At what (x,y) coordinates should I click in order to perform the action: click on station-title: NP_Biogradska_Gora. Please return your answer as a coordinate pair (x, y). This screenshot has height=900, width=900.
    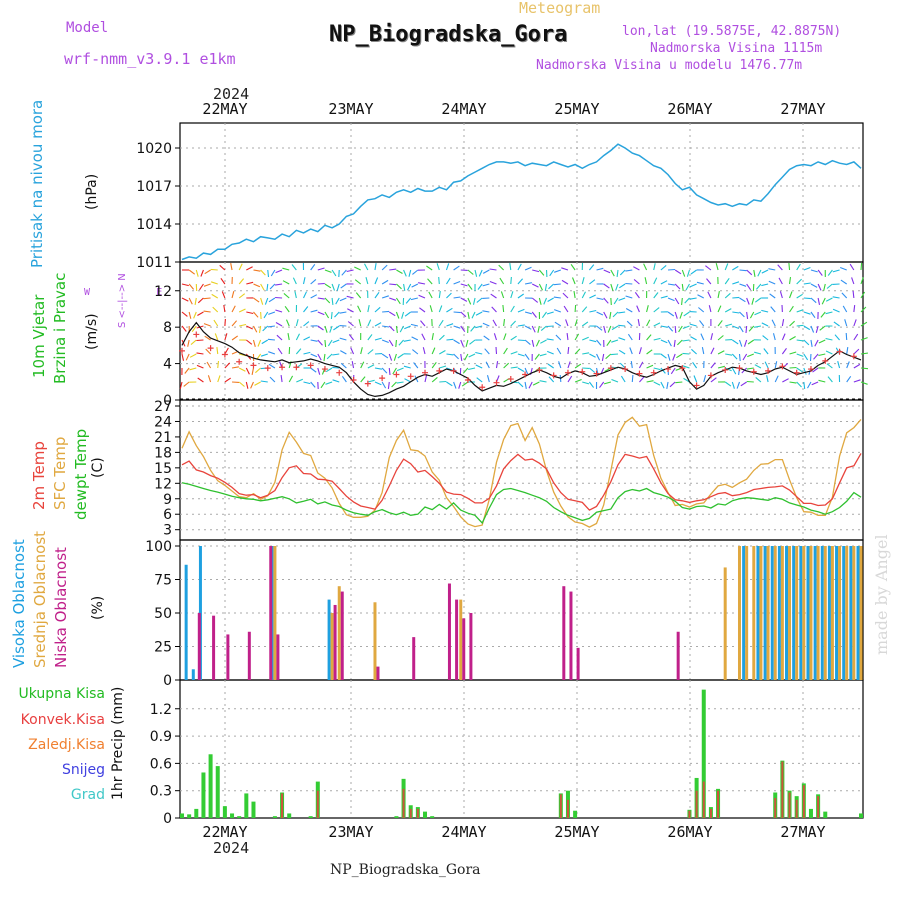
    Looking at the image, I should click on (448, 34).